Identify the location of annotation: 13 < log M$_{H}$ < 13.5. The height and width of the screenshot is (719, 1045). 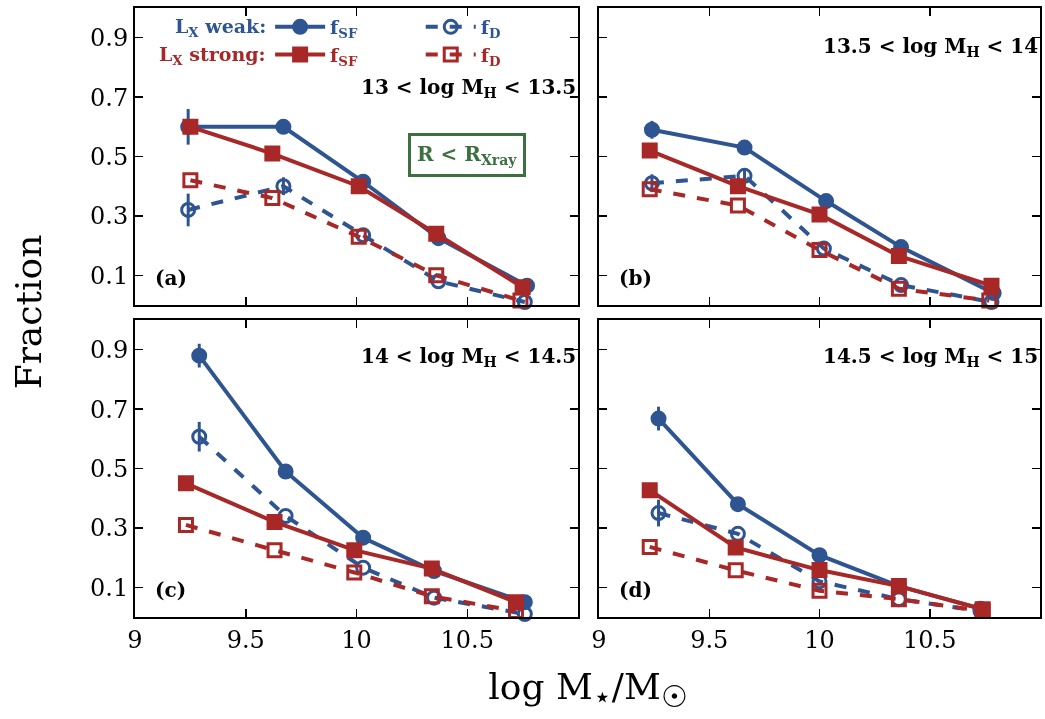
(469, 88).